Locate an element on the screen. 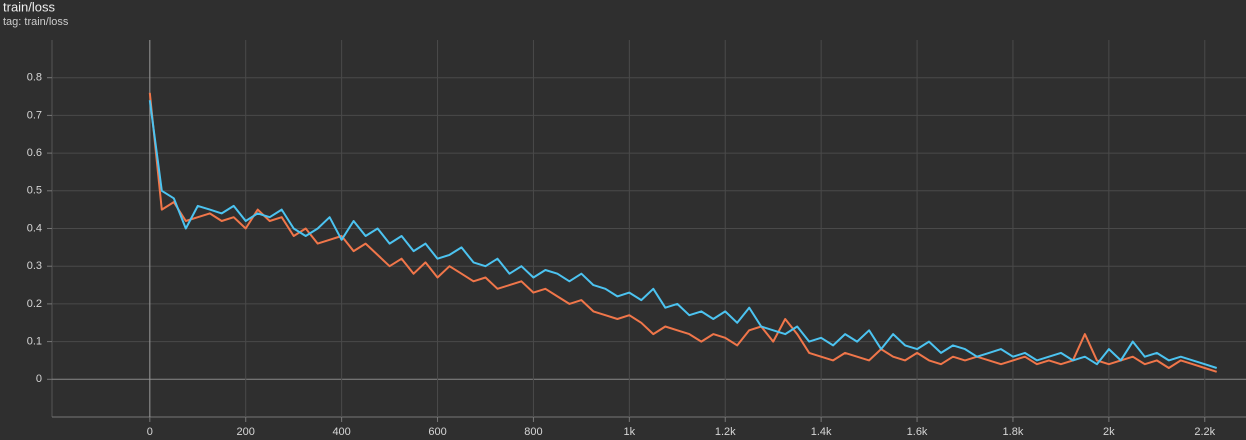  x-tick-label: 1.2k is located at coordinates (725, 432).